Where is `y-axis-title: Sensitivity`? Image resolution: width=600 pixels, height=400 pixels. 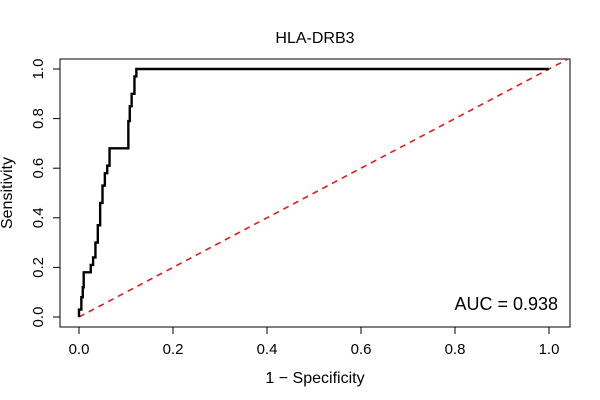
y-axis-title: Sensitivity is located at coordinates (8, 193).